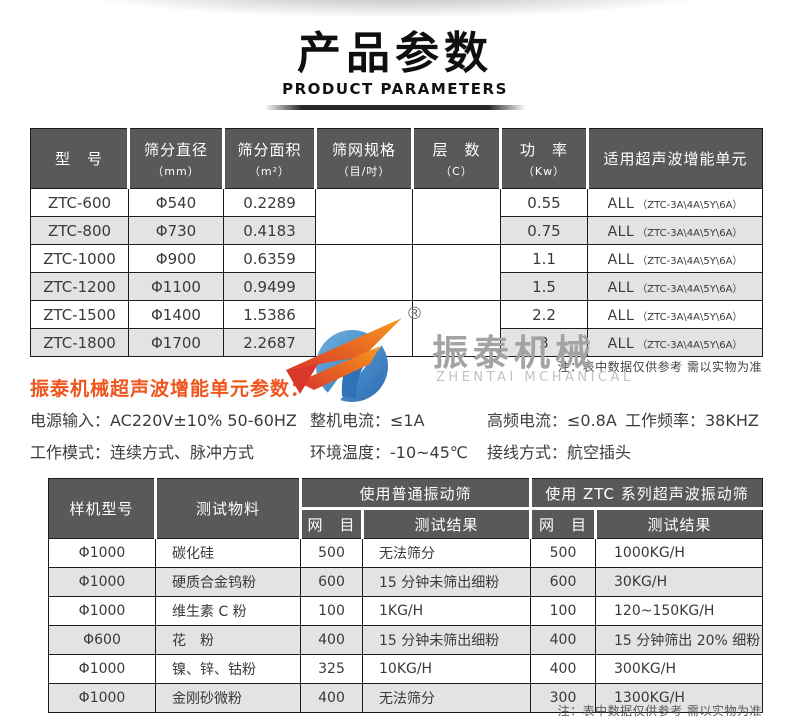 The image size is (790, 724). Describe the element at coordinates (563, 582) in the screenshot. I see `cell-mesh: 600` at that location.